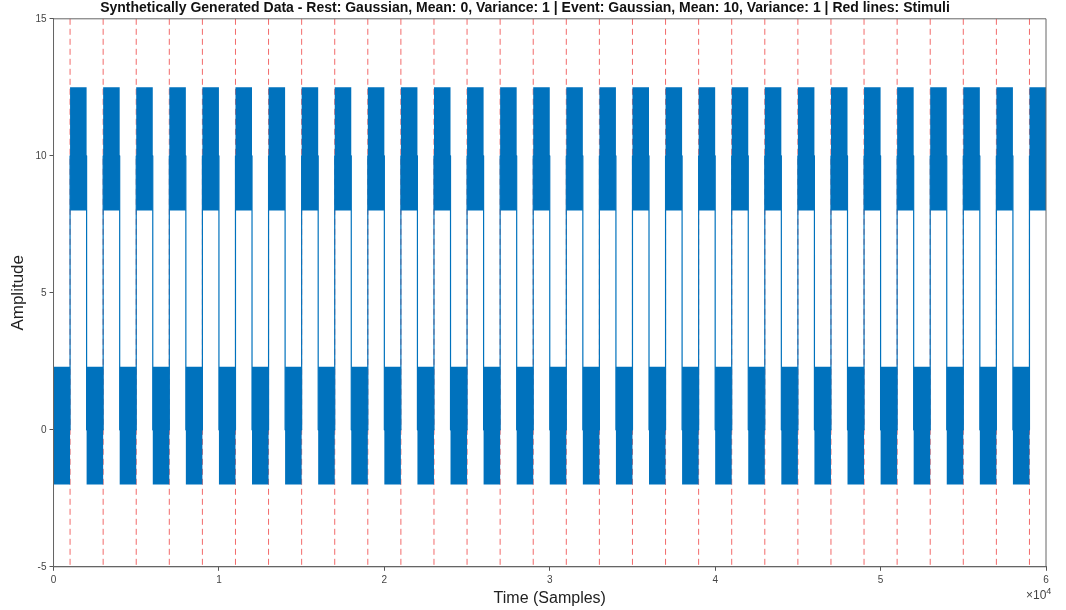 This screenshot has width=1066, height=610. What do you see at coordinates (43, 429) in the screenshot?
I see `y-tick-label: 0` at bounding box center [43, 429].